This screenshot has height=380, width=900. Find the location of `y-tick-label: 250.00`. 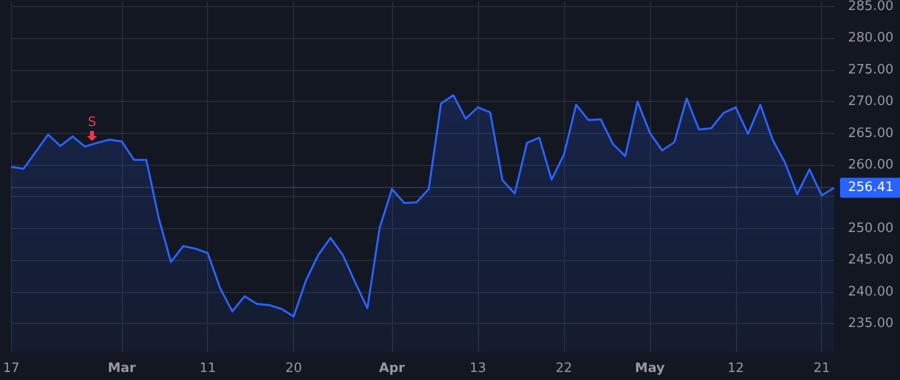

y-tick-label: 250.00 is located at coordinates (871, 228).